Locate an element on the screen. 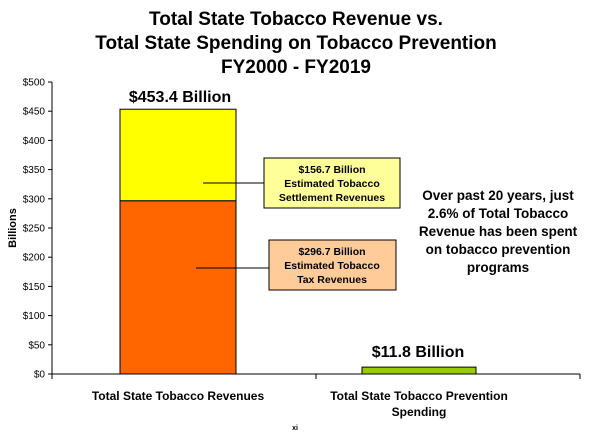 The image size is (591, 433). y-tick-label: $400 is located at coordinates (34, 141).